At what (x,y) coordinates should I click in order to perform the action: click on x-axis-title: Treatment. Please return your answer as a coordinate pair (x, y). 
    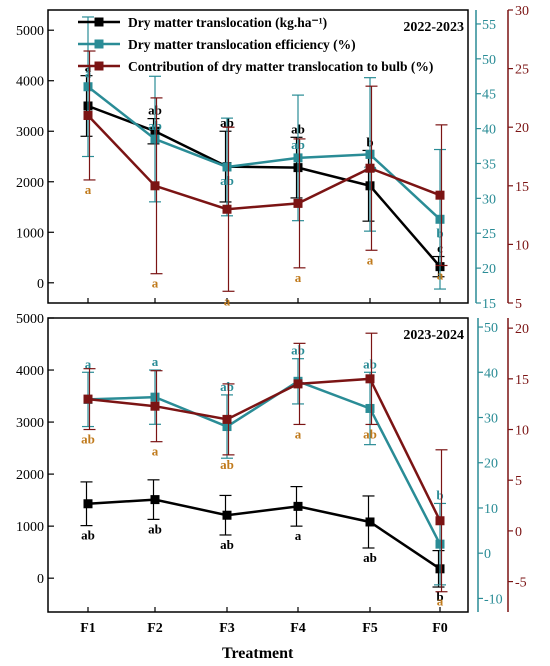
    Looking at the image, I should click on (258, 653).